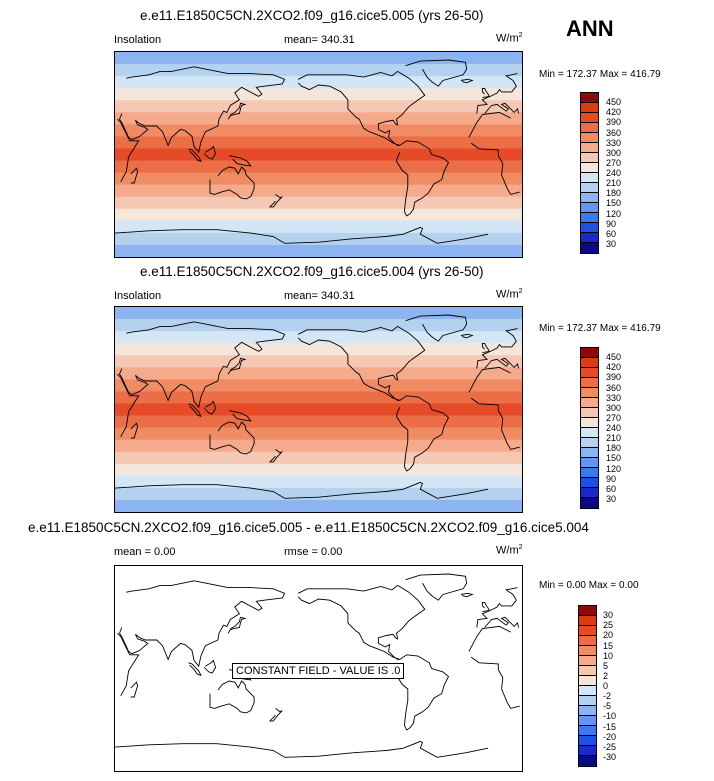 The height and width of the screenshot is (781, 714). What do you see at coordinates (610, 726) in the screenshot?
I see `colorbar-tick-label: -15` at bounding box center [610, 726].